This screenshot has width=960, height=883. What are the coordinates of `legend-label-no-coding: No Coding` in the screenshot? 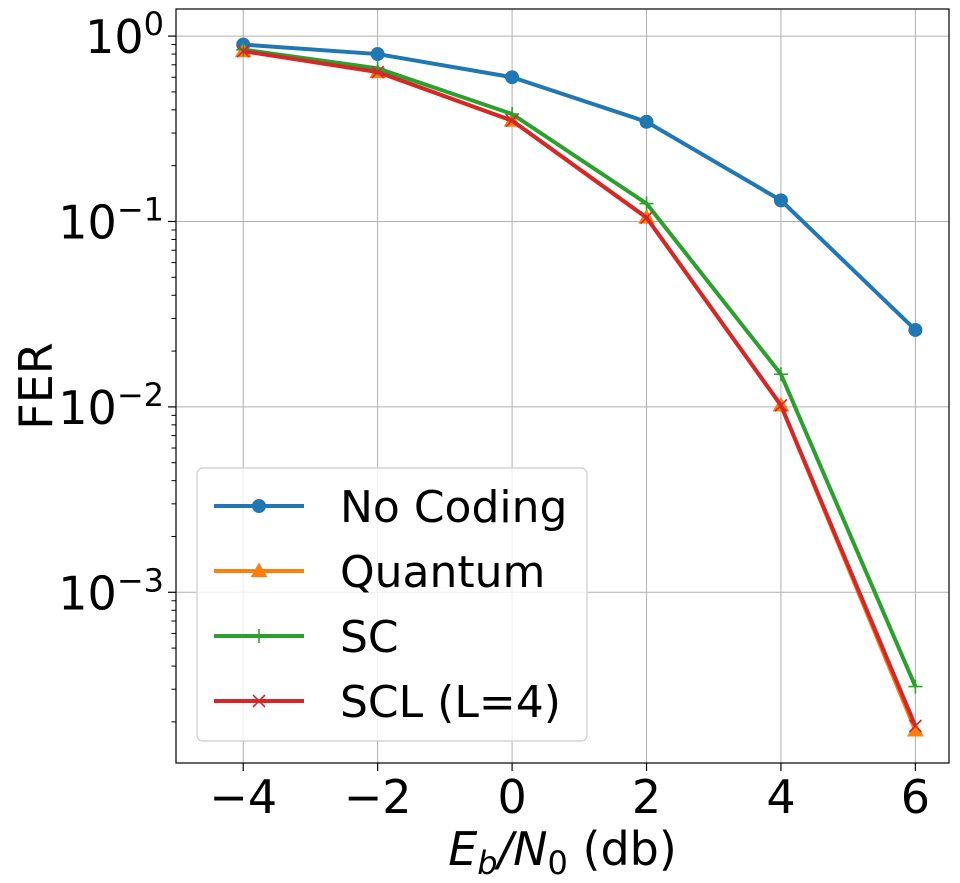 It's located at (453, 507).